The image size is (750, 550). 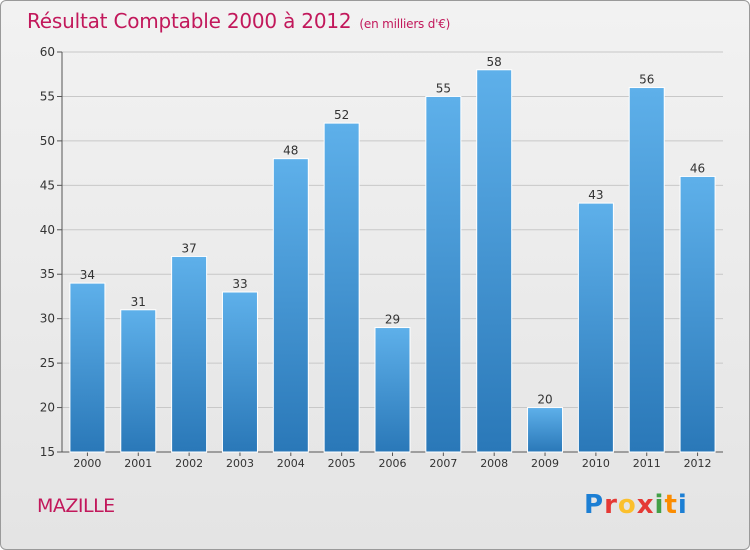 What do you see at coordinates (239, 372) in the screenshot?
I see `bar-2003` at bounding box center [239, 372].